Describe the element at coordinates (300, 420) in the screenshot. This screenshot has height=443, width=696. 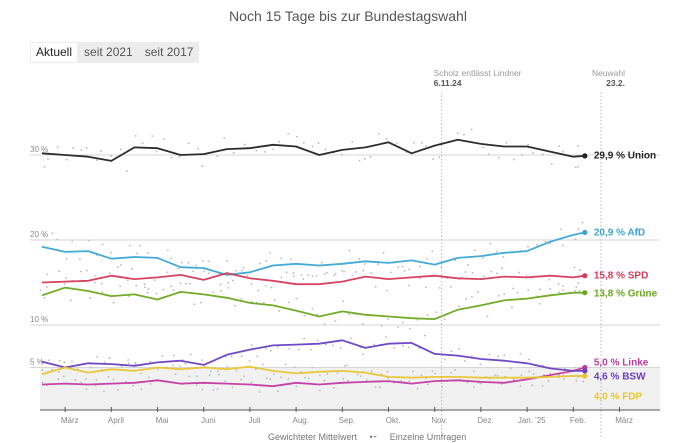
I see `x-tick-label: Aug.` at that location.